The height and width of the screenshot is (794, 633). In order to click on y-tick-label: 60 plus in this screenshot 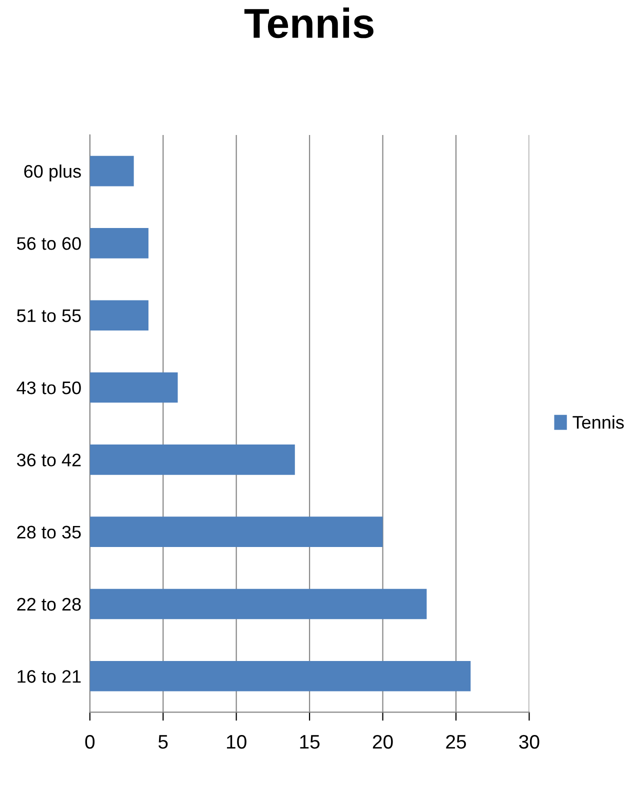, I will do `click(52, 173)`.